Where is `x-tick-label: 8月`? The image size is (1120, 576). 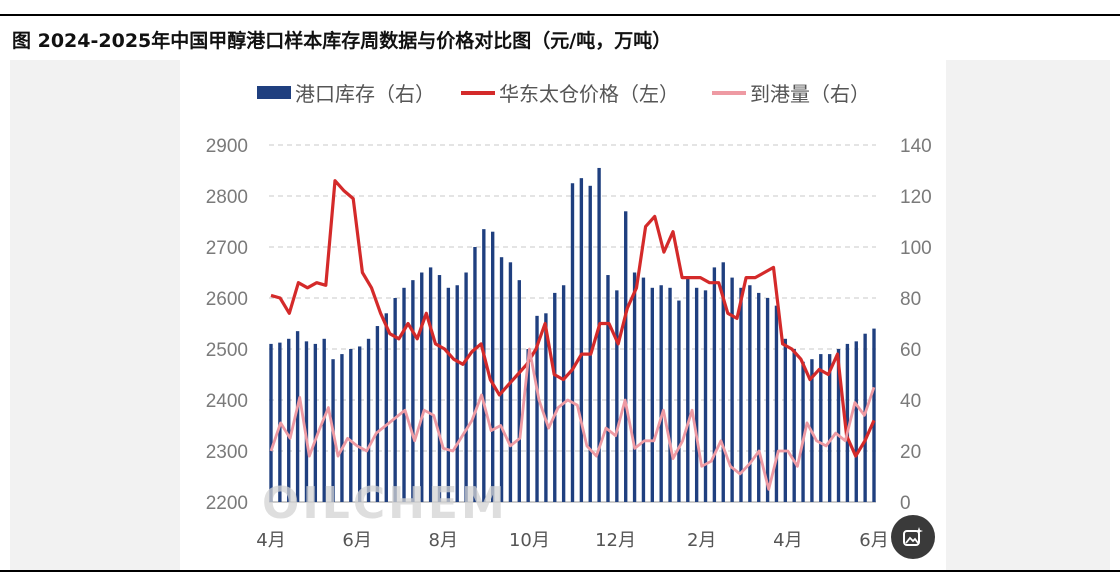 x-tick-label: 8月 is located at coordinates (443, 540).